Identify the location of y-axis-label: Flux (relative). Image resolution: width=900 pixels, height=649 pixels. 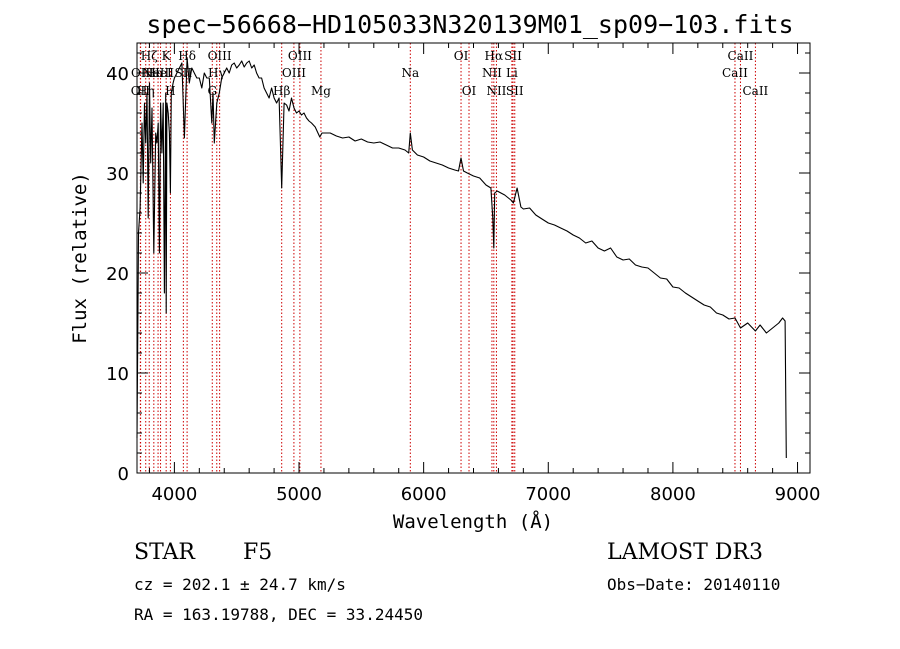
(80, 258).